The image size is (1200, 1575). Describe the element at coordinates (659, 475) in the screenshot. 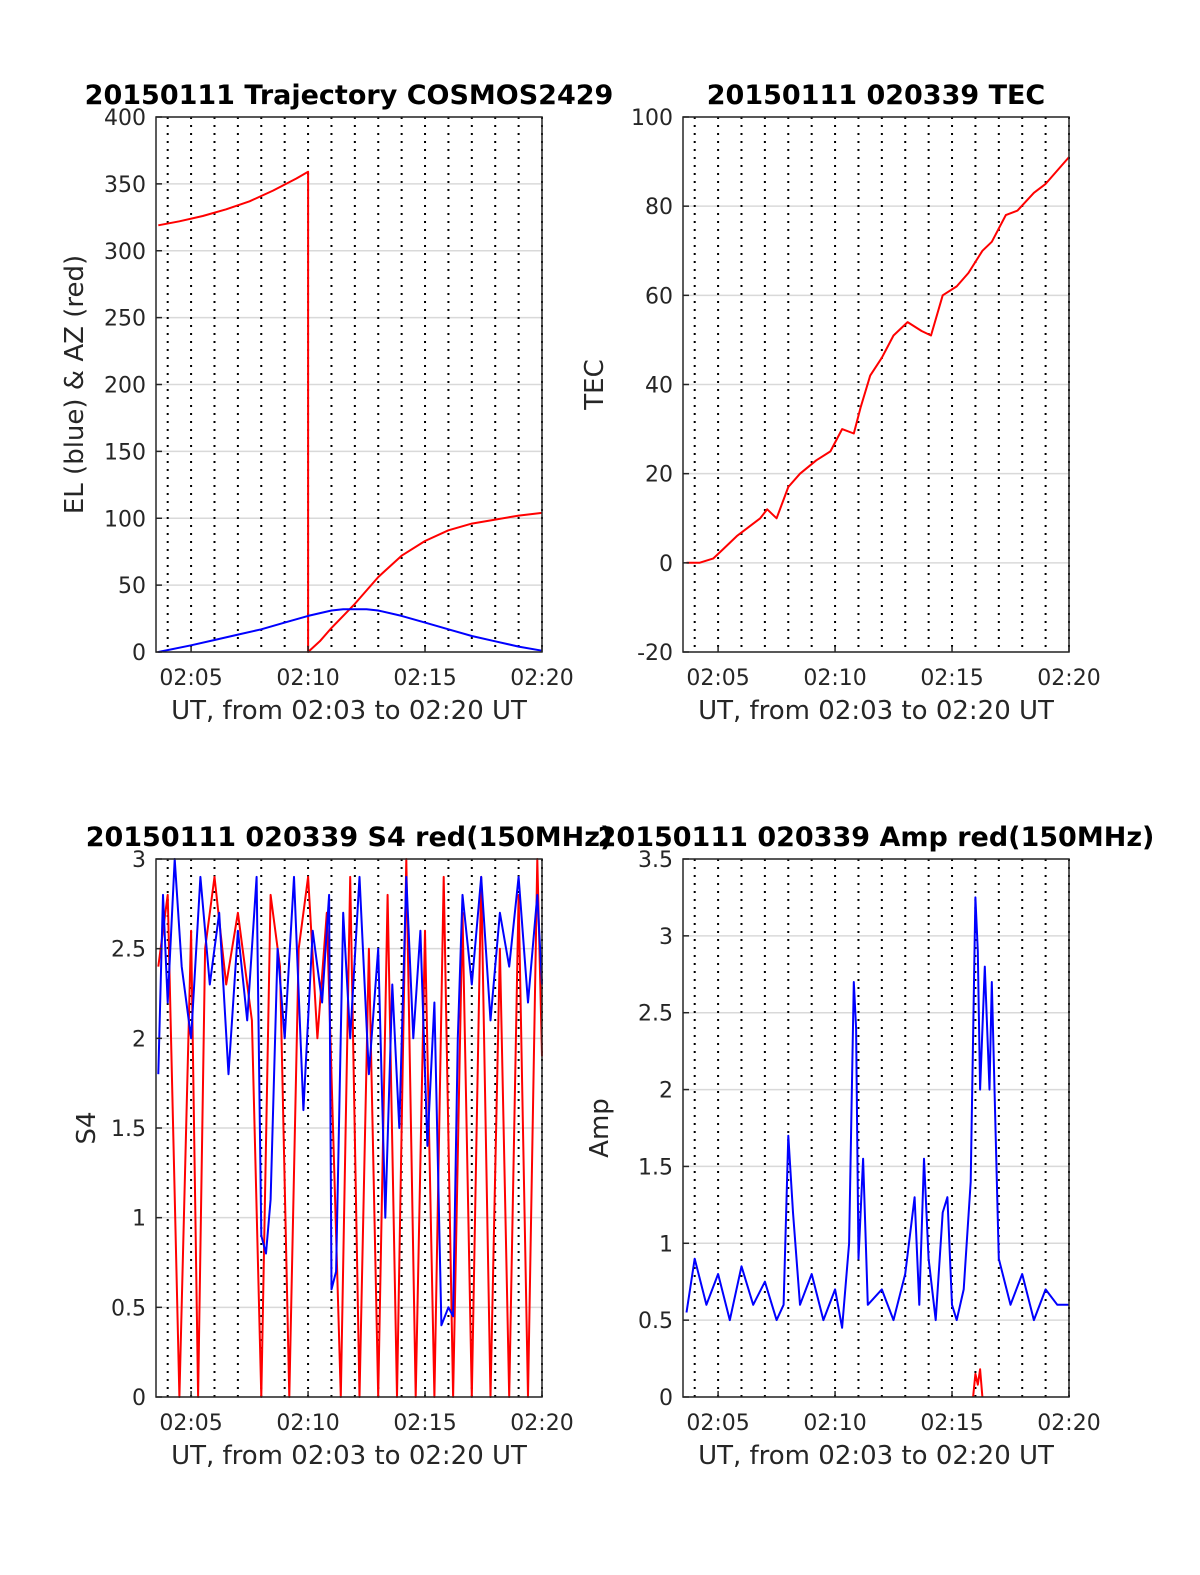

I see `y-tick-label: 20` at that location.